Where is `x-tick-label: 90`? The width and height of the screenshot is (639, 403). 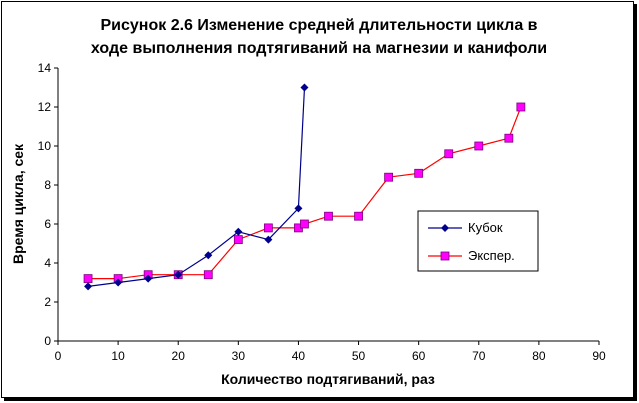 x-tick-label: 90 is located at coordinates (599, 356).